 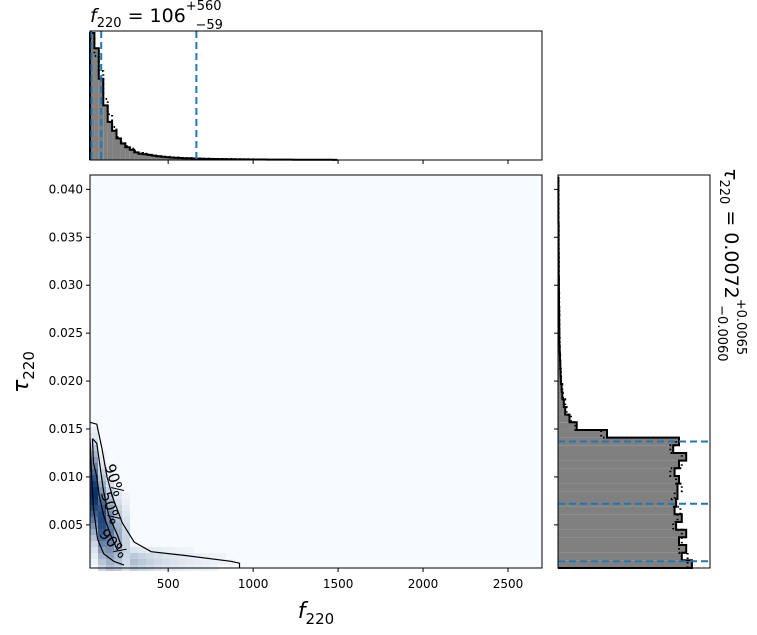 I want to click on right-y-ticks, so click(x=556, y=357).